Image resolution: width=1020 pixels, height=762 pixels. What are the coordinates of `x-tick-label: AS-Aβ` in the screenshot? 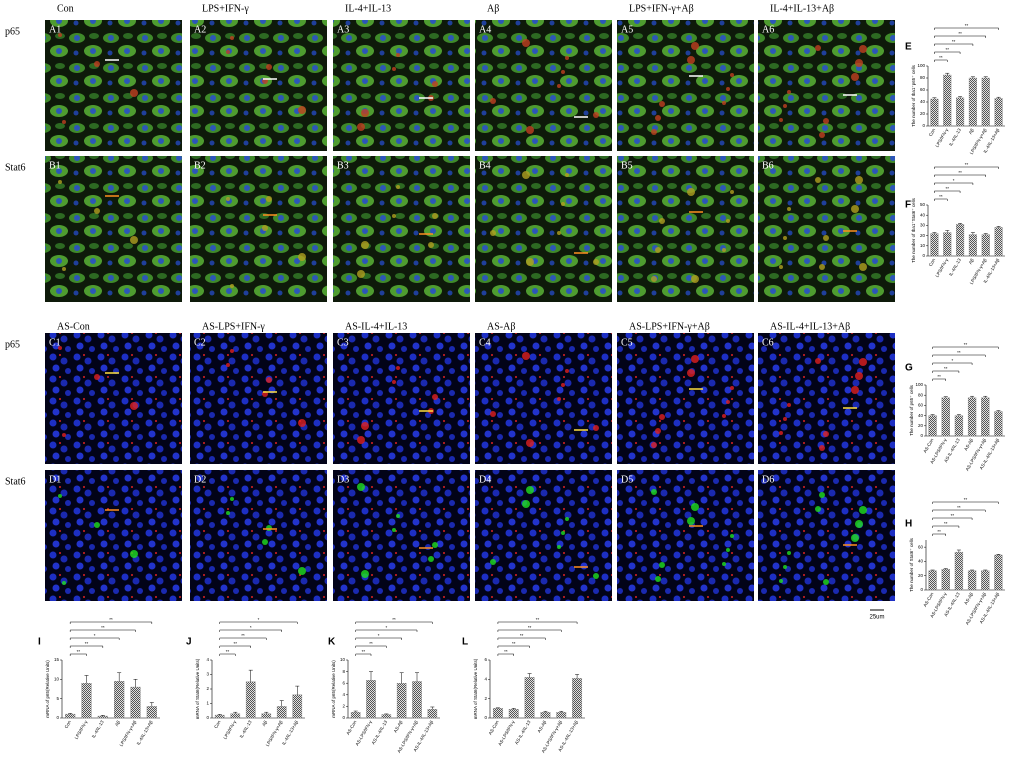 It's located at (968, 444).